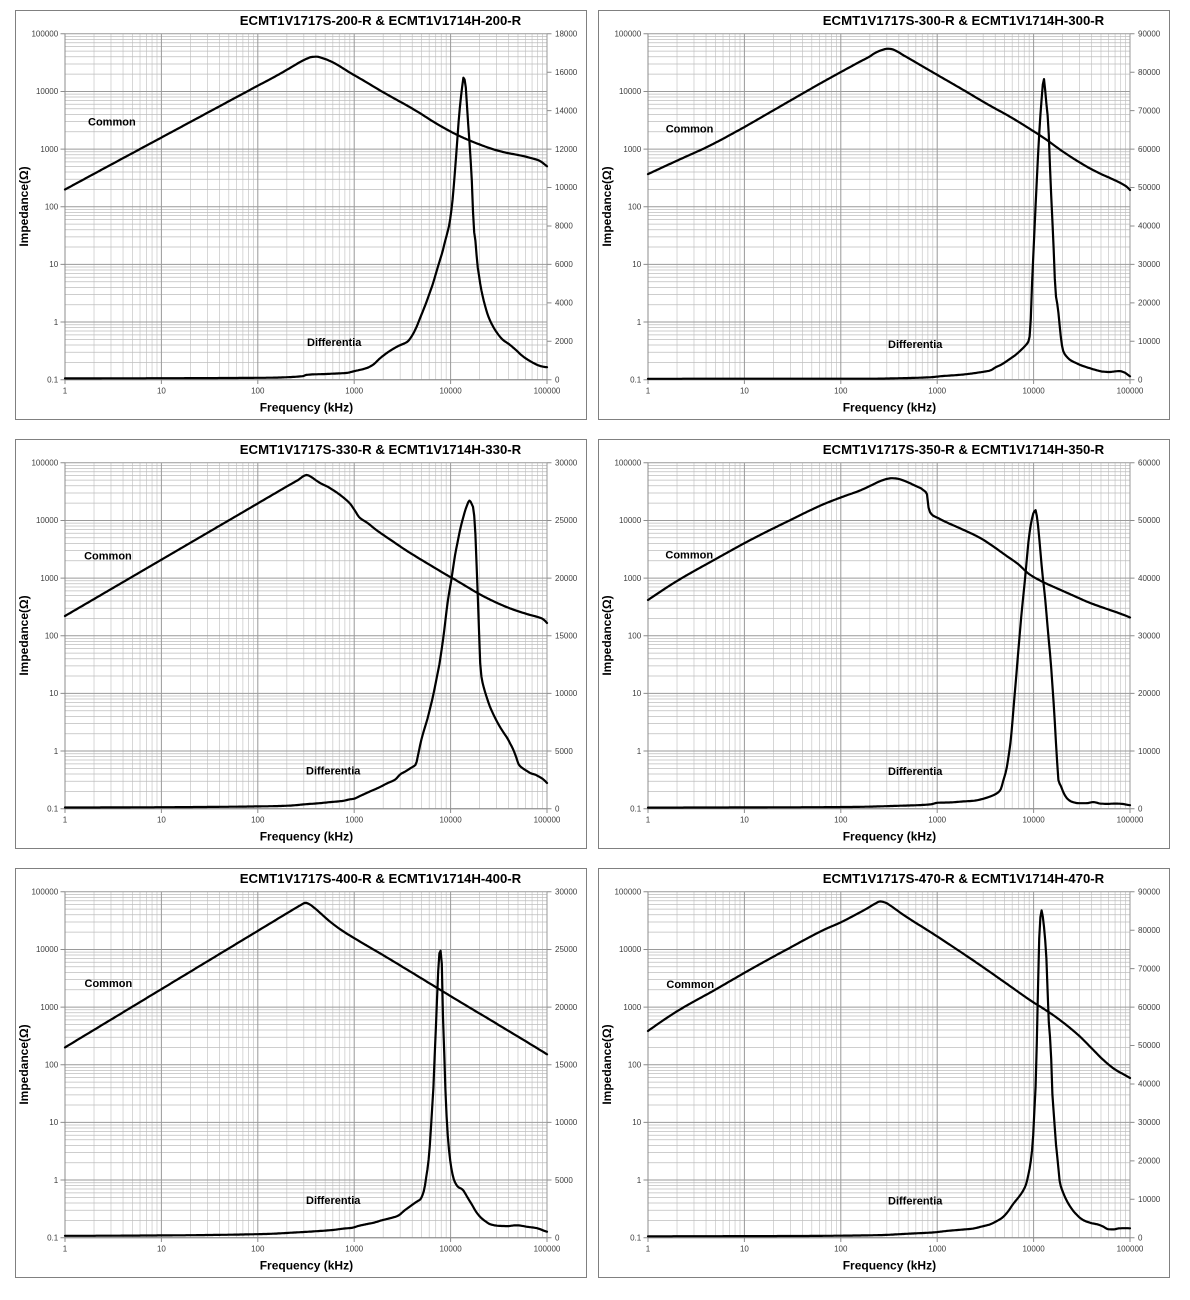 This screenshot has width=1190, height=1300. Describe the element at coordinates (1149, 225) in the screenshot. I see `svg-text: 40000` at that location.